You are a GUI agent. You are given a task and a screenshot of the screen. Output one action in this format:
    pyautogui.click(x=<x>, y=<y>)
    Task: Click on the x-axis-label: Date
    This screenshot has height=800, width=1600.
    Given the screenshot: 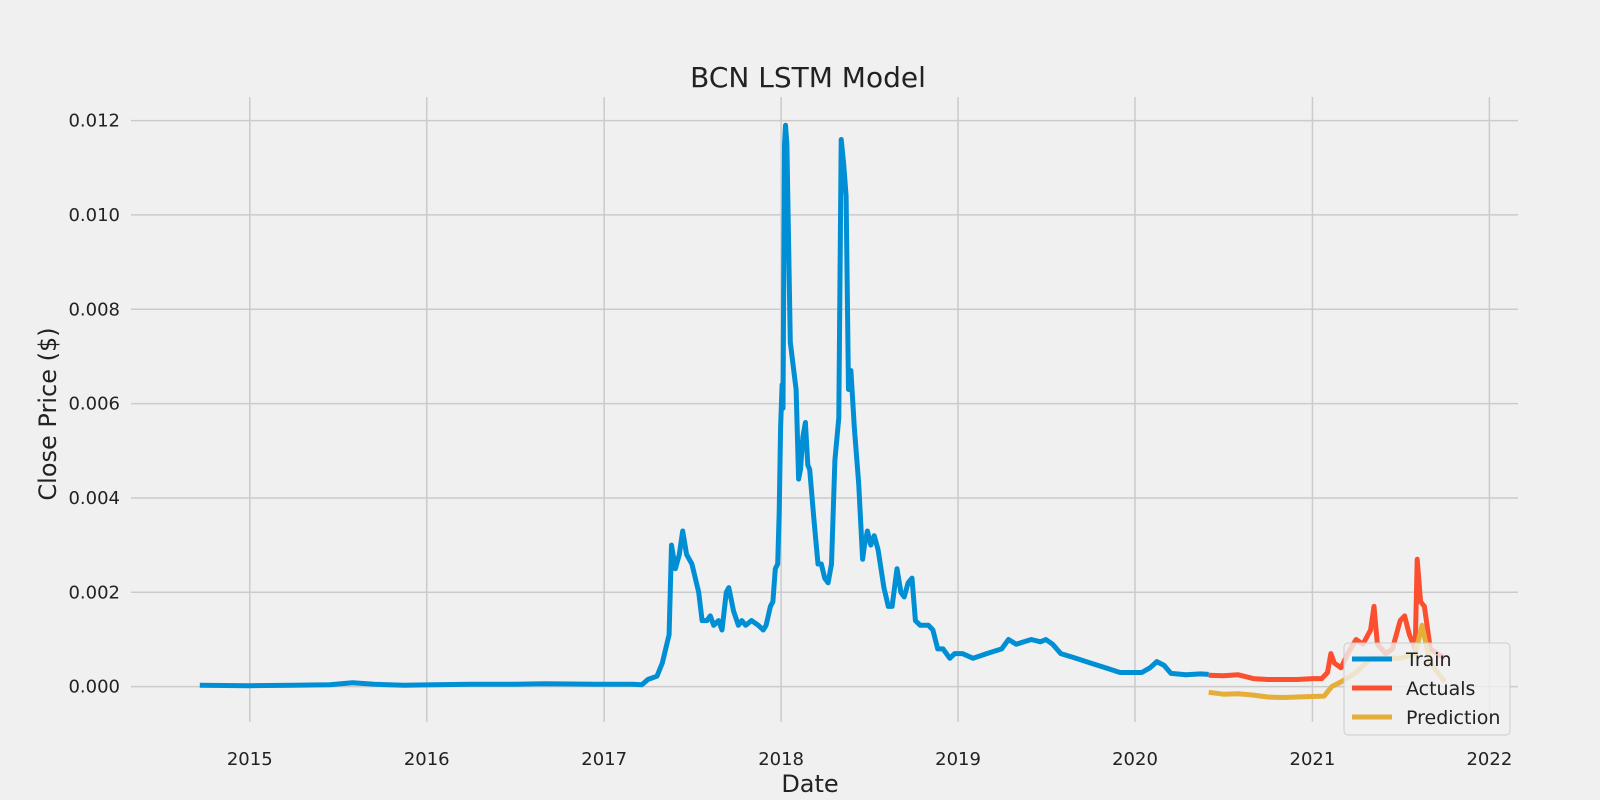 What is the action you would take?
    pyautogui.click(x=809, y=784)
    